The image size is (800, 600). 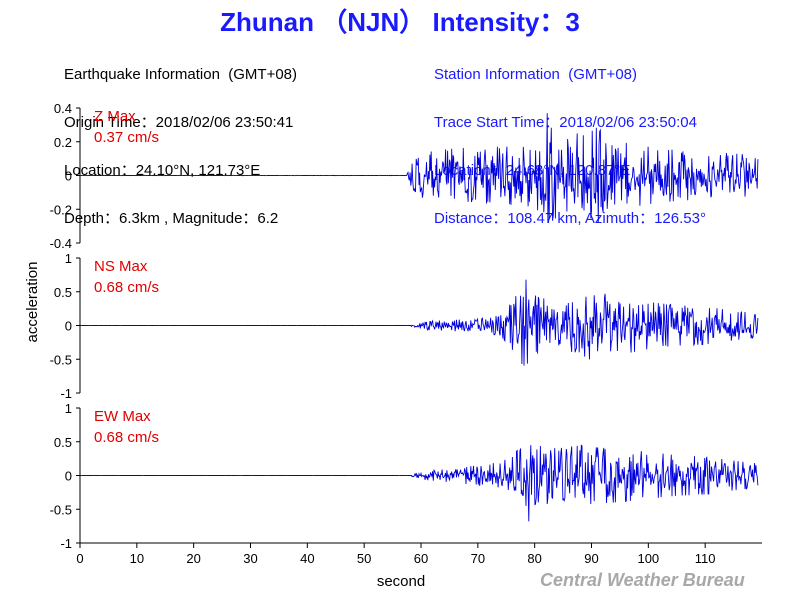 What do you see at coordinates (63, 142) in the screenshot?
I see `y-tick-label: 0.2` at bounding box center [63, 142].